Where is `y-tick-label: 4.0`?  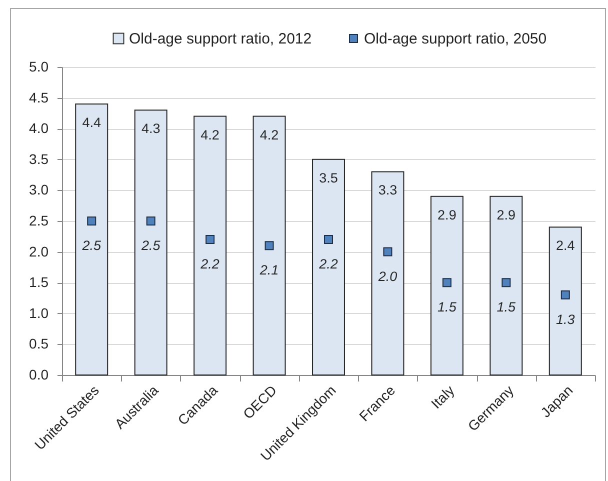 y-tick-label: 4.0 is located at coordinates (39, 128).